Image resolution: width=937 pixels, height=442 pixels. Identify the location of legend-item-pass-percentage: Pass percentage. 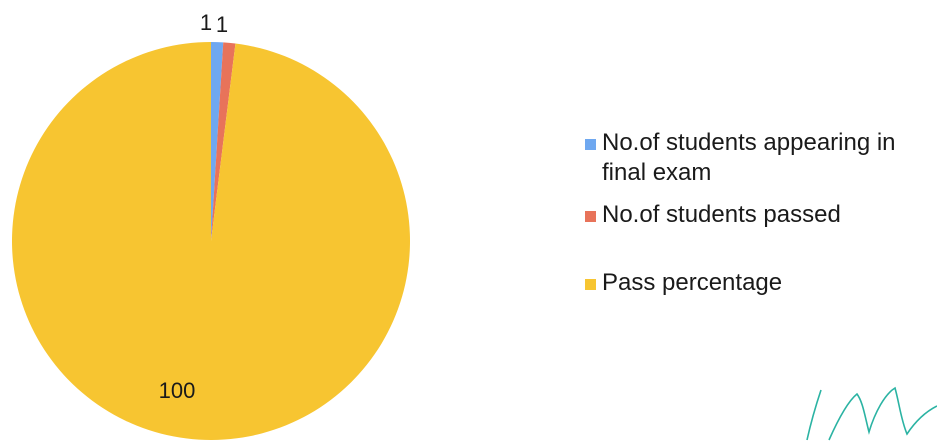
(760, 283).